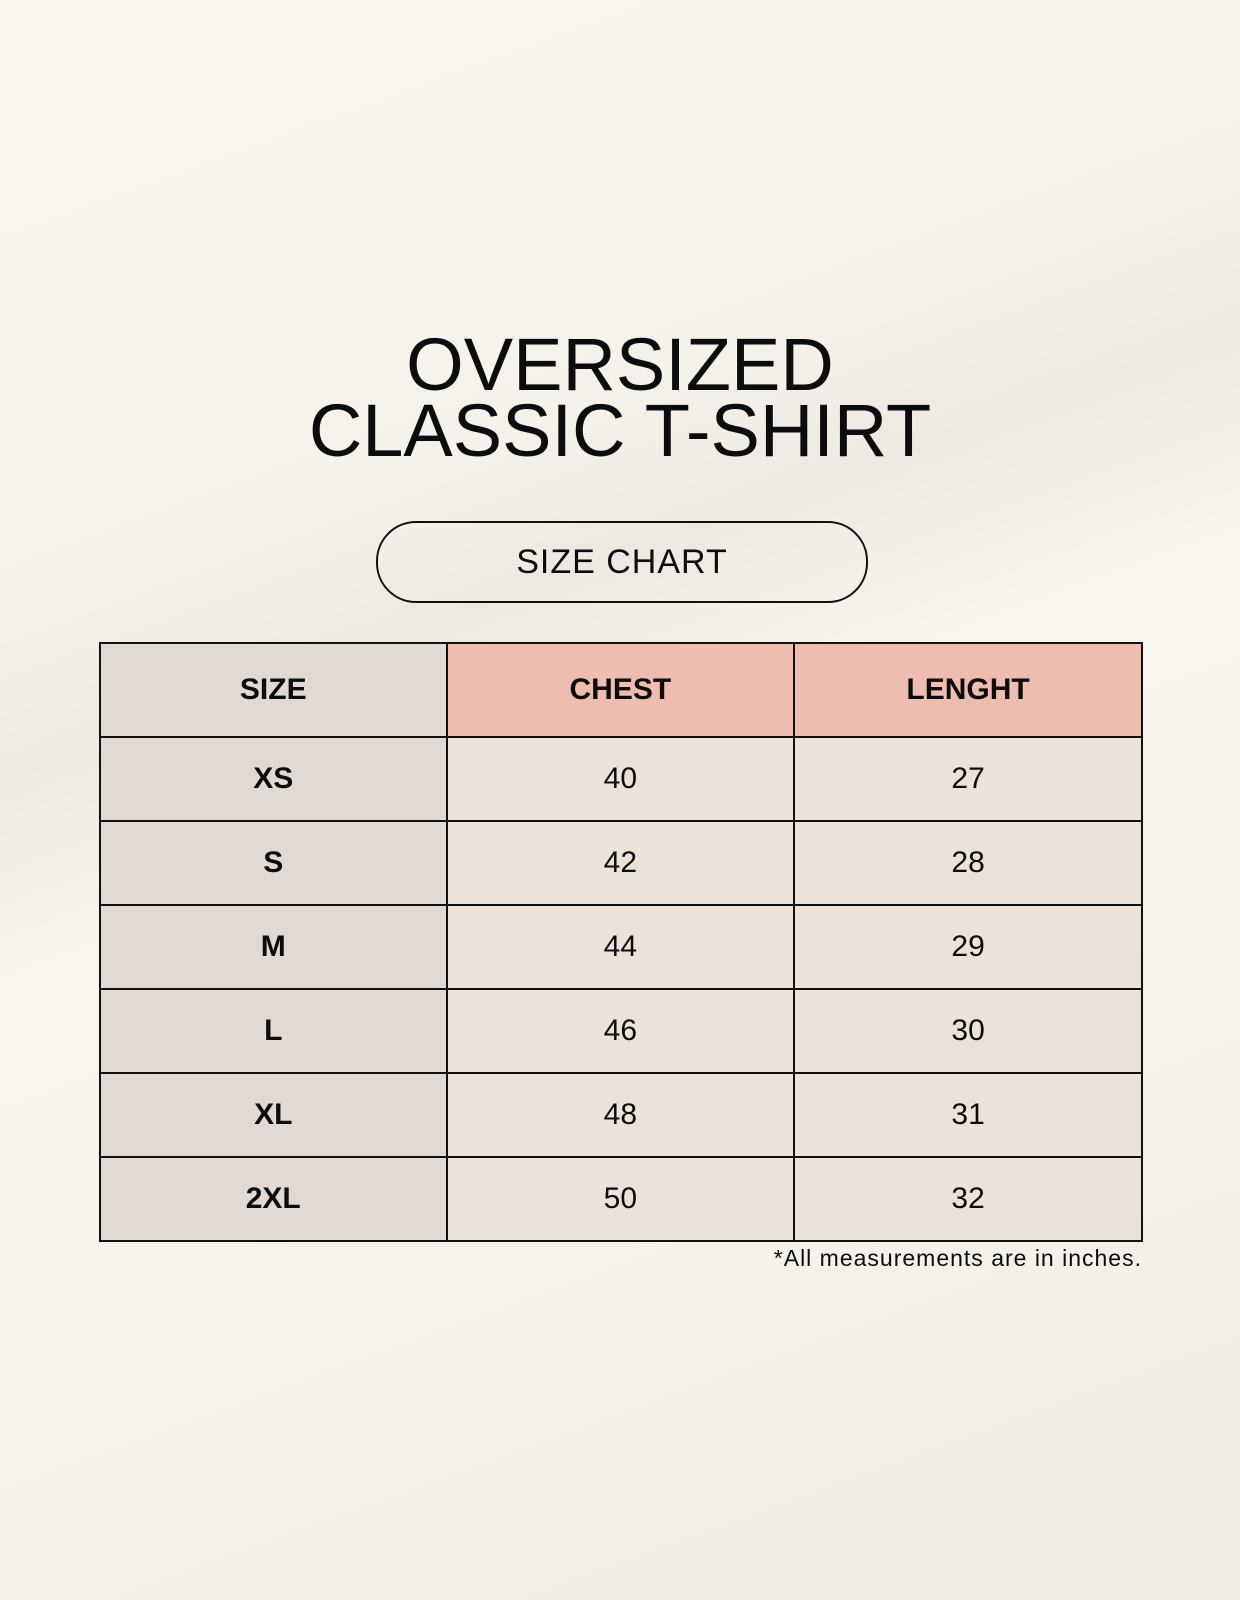 This screenshot has width=1240, height=1600. I want to click on table-row: XL 48 31, so click(621, 1115).